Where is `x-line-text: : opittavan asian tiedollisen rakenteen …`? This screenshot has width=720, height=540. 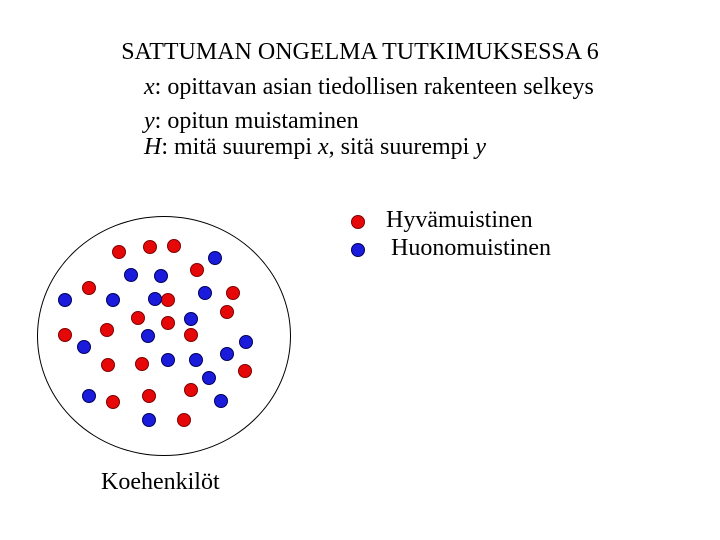 x-line-text: : opittavan asian tiedollisen rakenteen … is located at coordinates (374, 87).